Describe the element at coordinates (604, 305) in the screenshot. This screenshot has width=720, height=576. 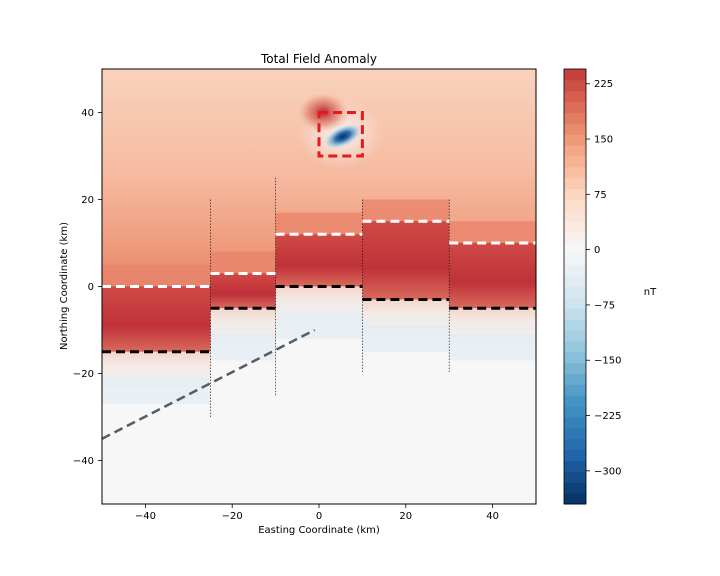
I see `colorbar-tick-label: −75` at that location.